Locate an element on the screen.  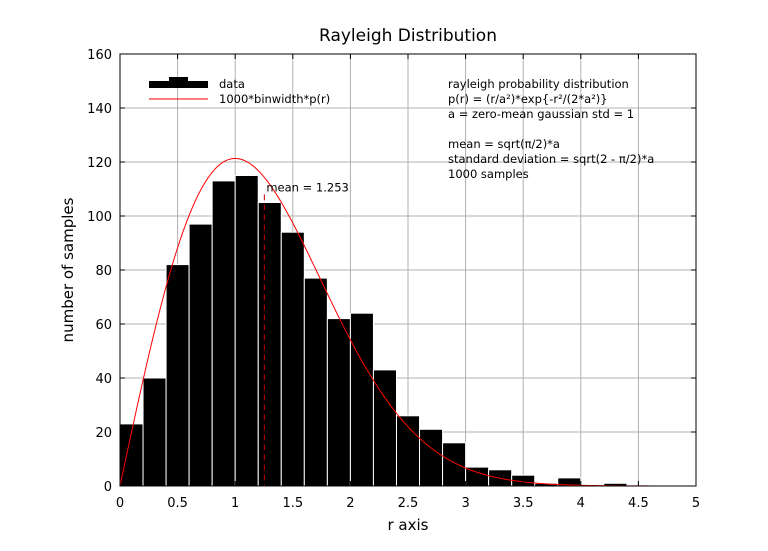
x-tick-label: 1 is located at coordinates (235, 503).